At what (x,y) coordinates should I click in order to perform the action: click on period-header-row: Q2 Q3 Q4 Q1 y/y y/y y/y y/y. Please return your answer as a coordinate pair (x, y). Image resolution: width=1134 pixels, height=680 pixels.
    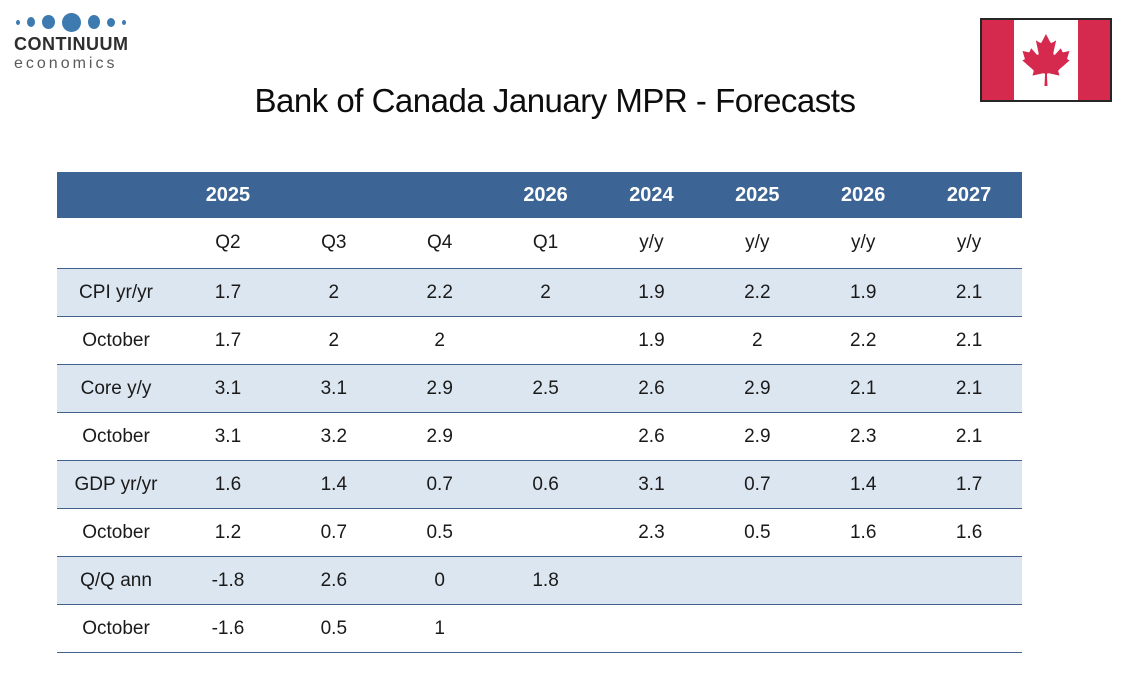
    Looking at the image, I should click on (539, 243).